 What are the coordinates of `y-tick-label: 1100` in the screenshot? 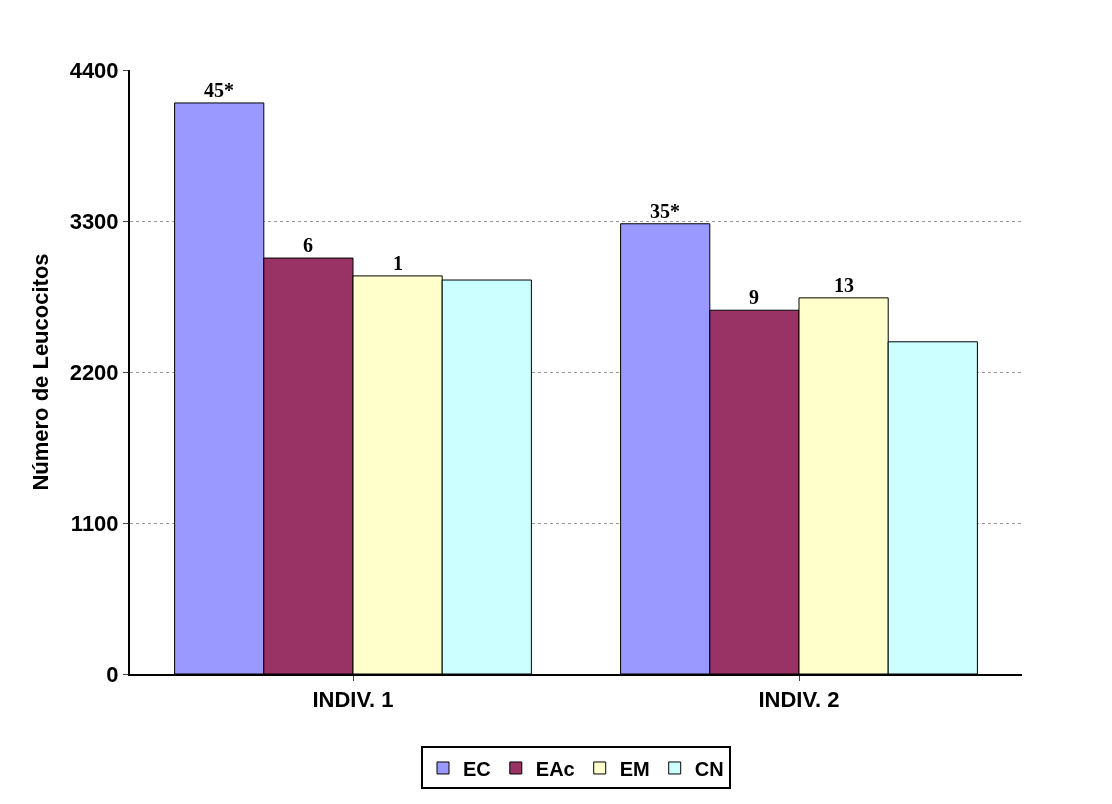 It's located at (94, 523).